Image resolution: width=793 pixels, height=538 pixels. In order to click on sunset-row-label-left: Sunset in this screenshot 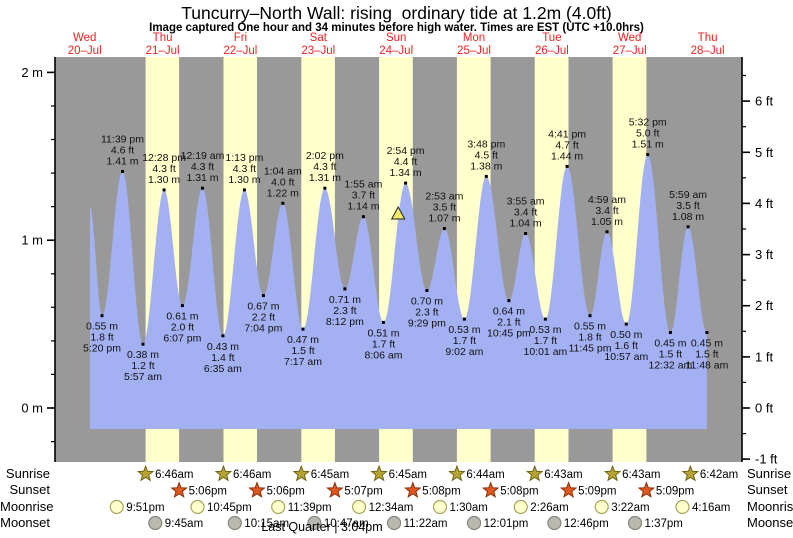, I will do `click(29, 489)`.